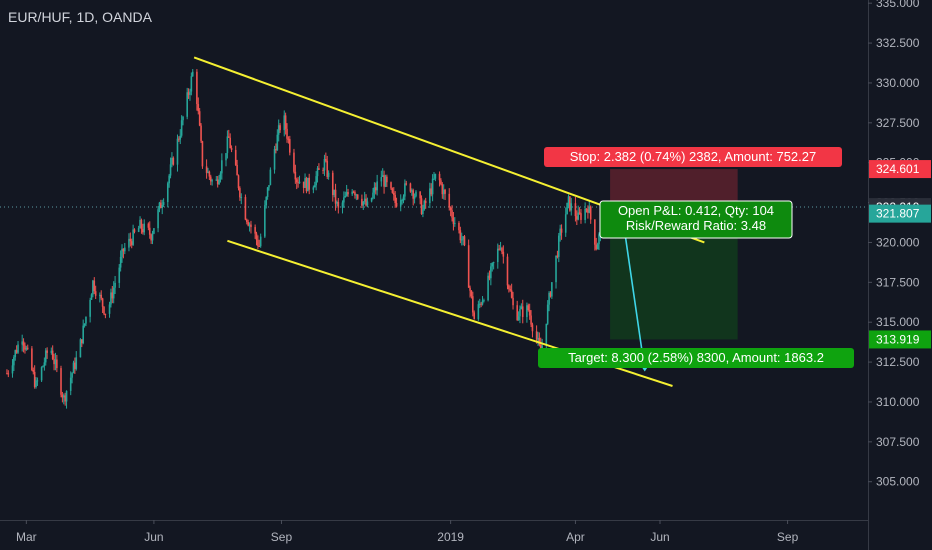 This screenshot has width=932, height=550. Describe the element at coordinates (898, 5) in the screenshot. I see `y-tick-label: 335.000` at that location.